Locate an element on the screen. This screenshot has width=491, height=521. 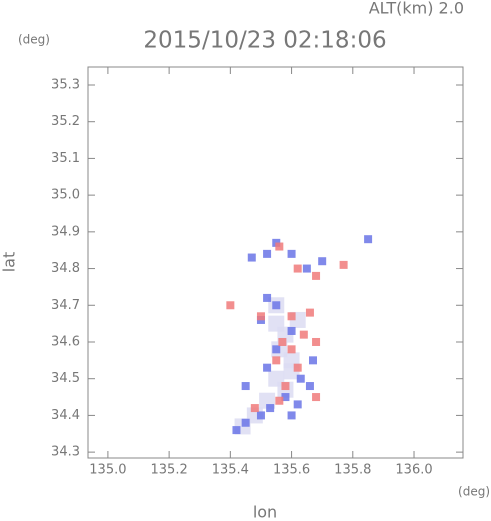
x-tick-label: 135.8 is located at coordinates (352, 470).